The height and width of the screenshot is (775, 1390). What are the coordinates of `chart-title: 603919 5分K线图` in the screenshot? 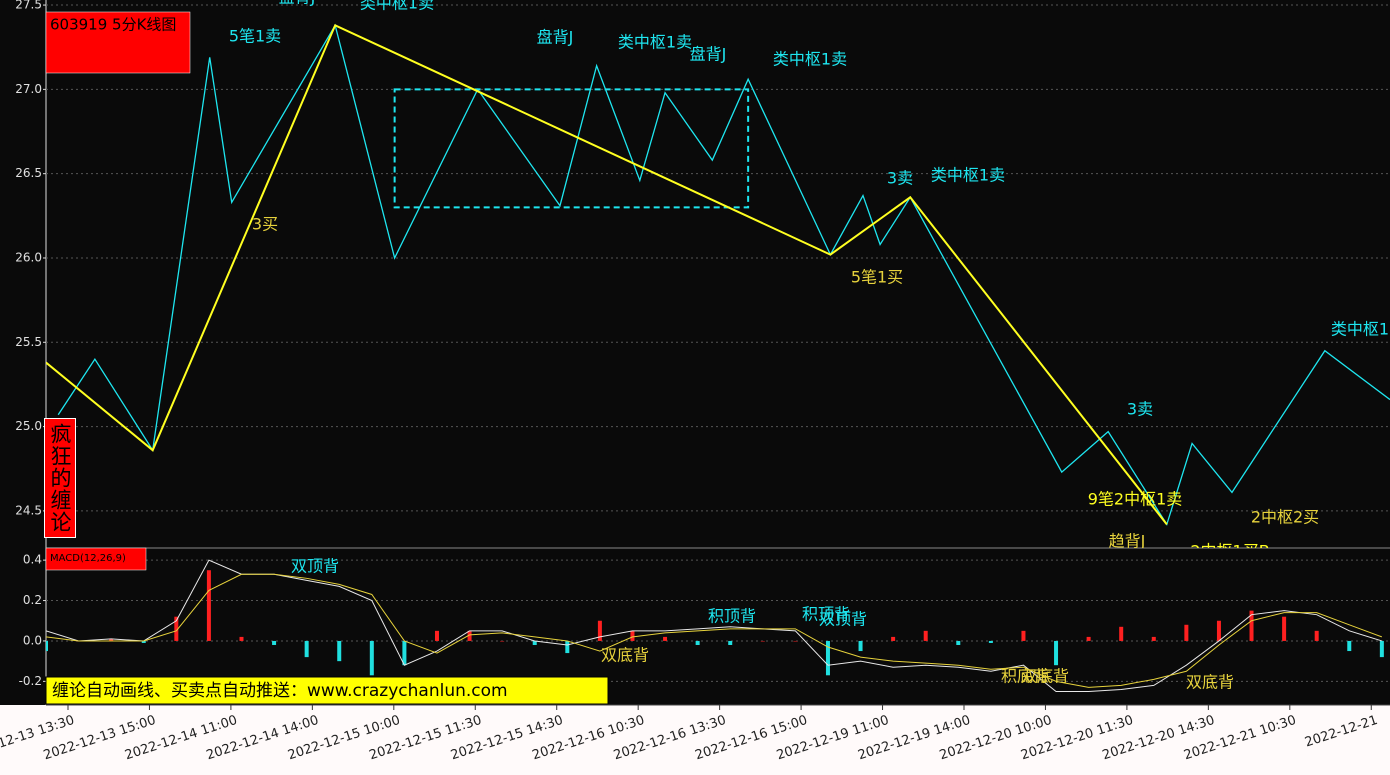 It's located at (113, 25).